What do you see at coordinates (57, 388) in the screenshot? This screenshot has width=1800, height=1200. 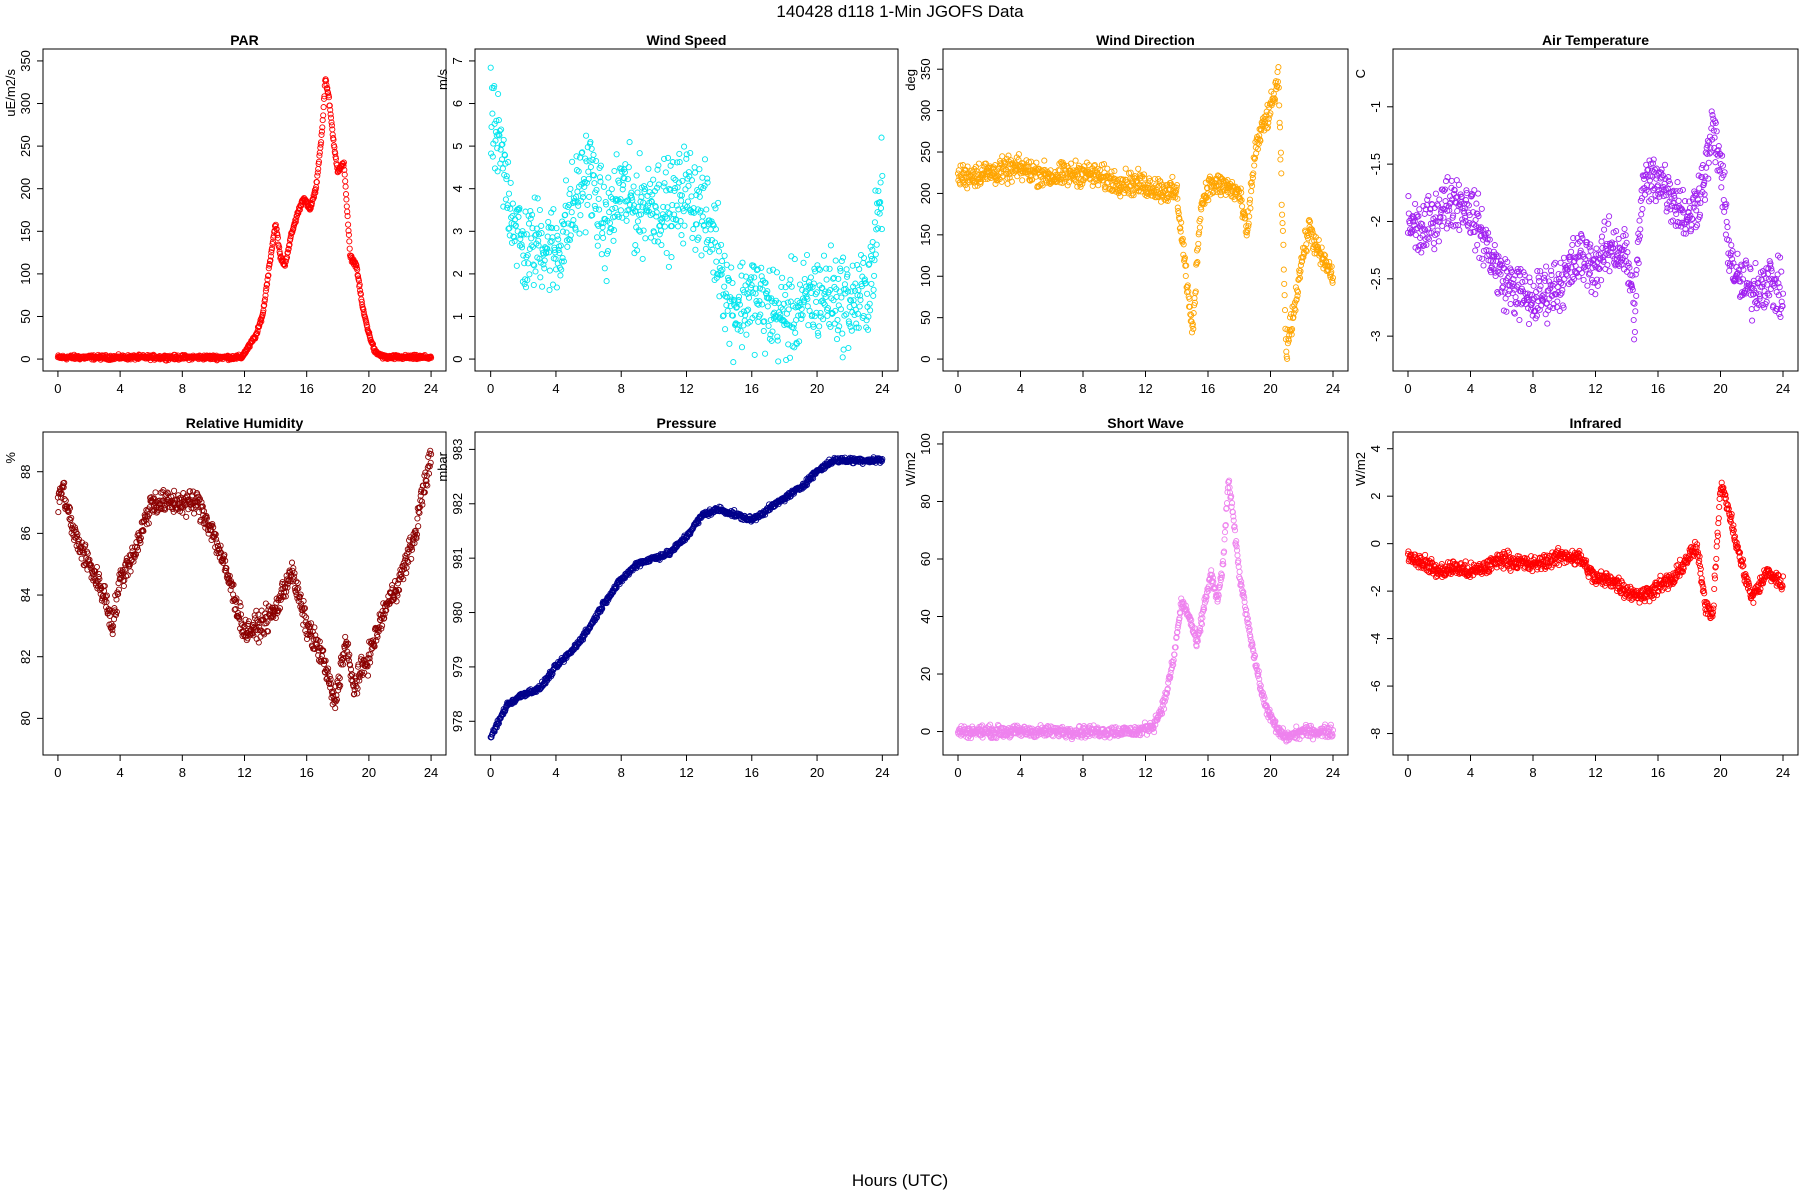 I see `x-tick-label: 0` at bounding box center [57, 388].